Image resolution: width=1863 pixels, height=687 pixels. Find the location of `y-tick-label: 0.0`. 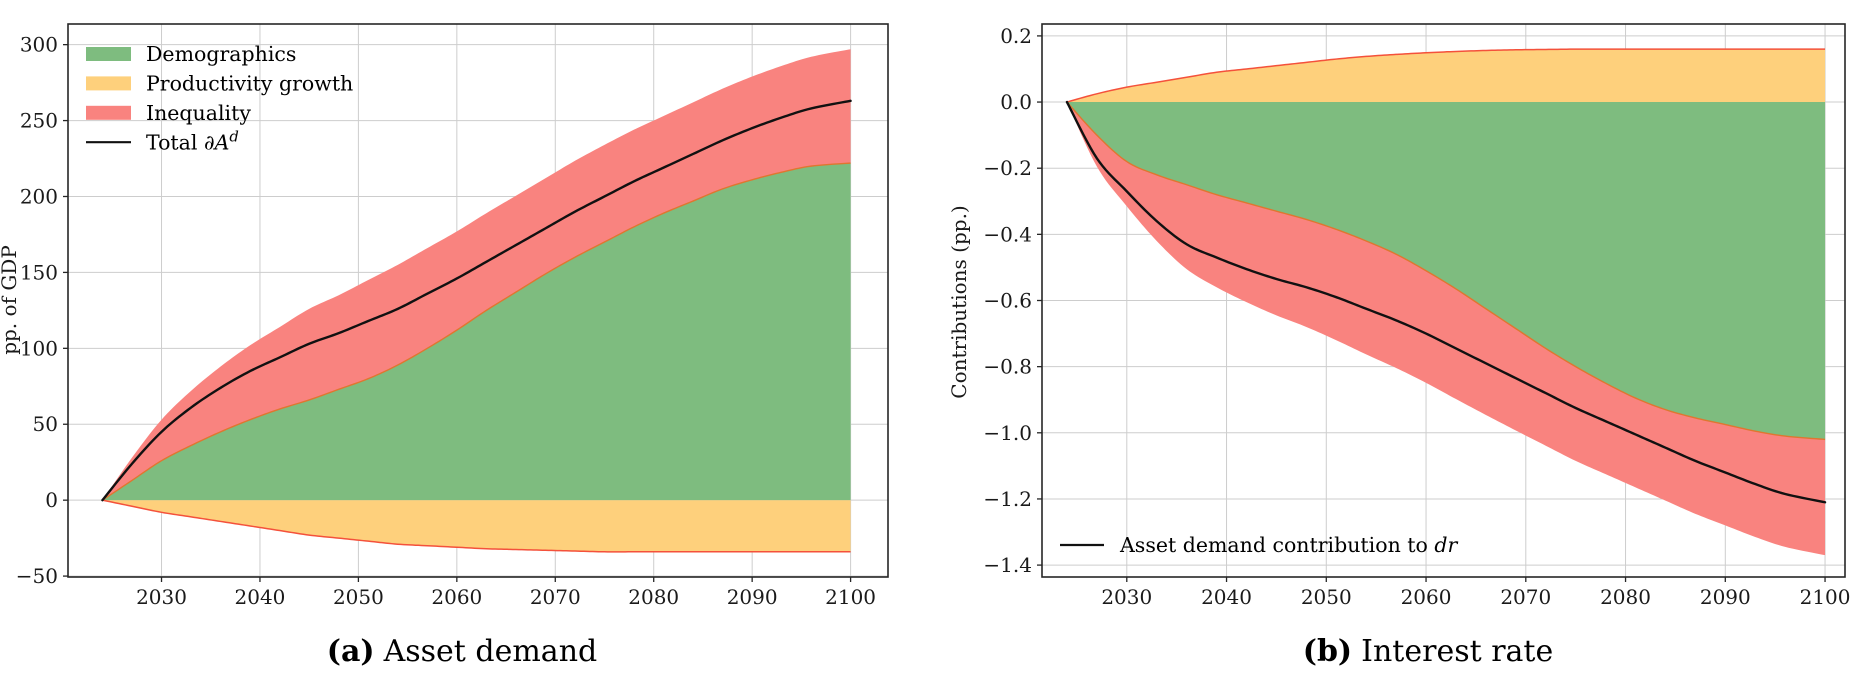

y-tick-label: 0.0 is located at coordinates (1016, 102).